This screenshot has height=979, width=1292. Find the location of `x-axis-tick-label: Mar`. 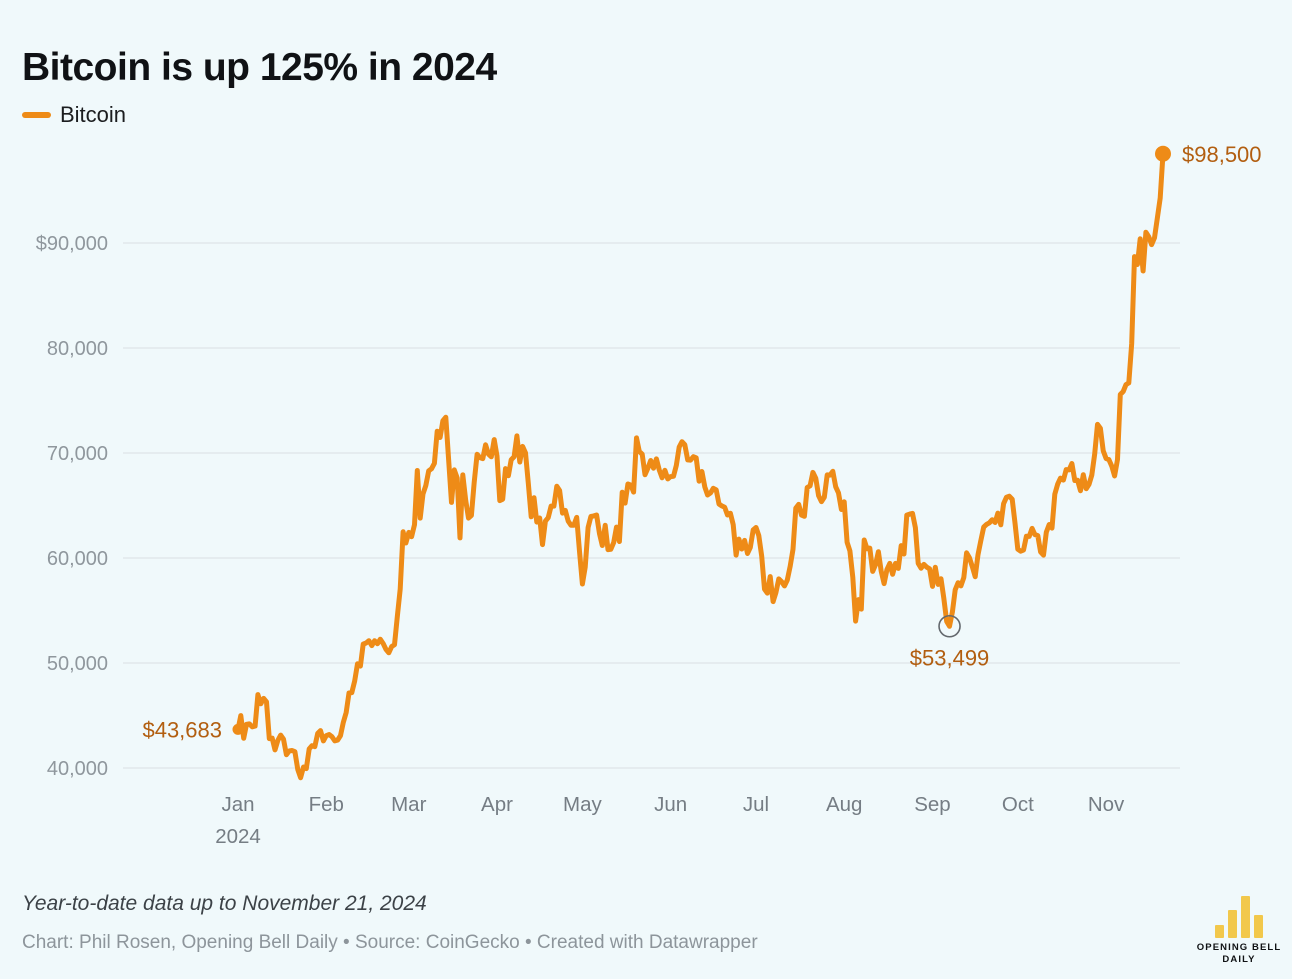

x-axis-tick-label: Mar is located at coordinates (408, 804).